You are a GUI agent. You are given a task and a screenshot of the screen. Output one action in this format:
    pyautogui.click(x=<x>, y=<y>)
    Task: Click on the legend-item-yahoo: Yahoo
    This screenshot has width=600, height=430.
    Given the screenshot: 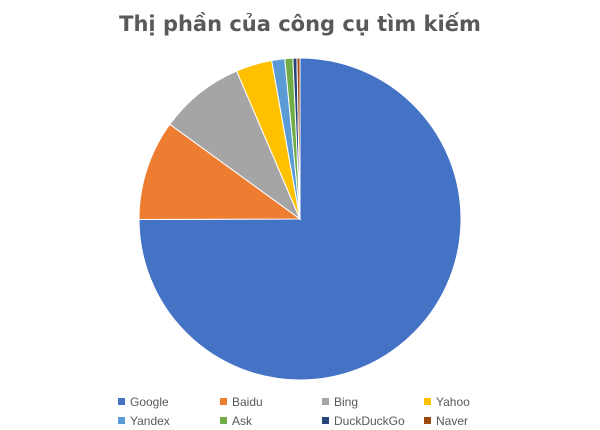 What is the action you would take?
    pyautogui.click(x=475, y=402)
    